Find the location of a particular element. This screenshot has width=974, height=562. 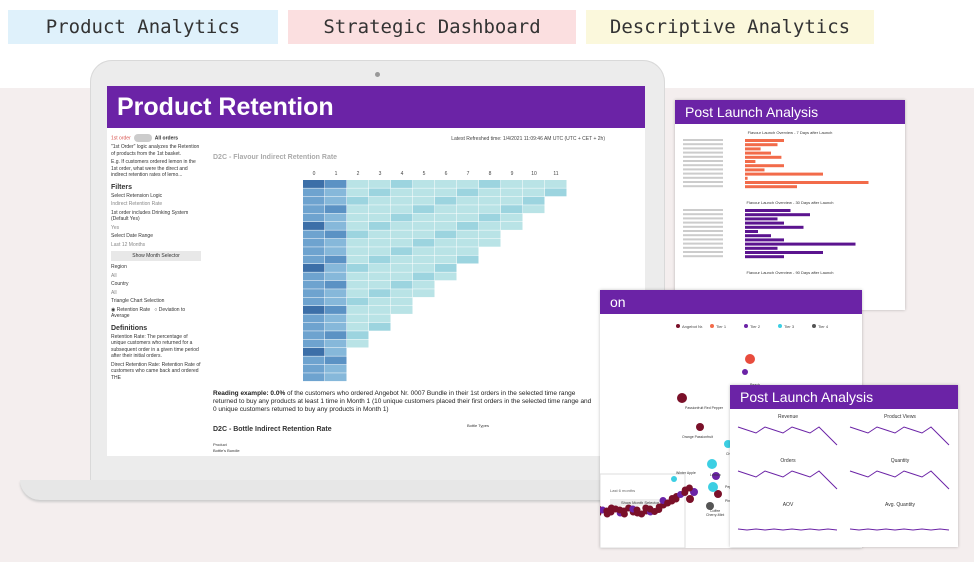

heat-col-label: 4 is located at coordinates (402, 174).